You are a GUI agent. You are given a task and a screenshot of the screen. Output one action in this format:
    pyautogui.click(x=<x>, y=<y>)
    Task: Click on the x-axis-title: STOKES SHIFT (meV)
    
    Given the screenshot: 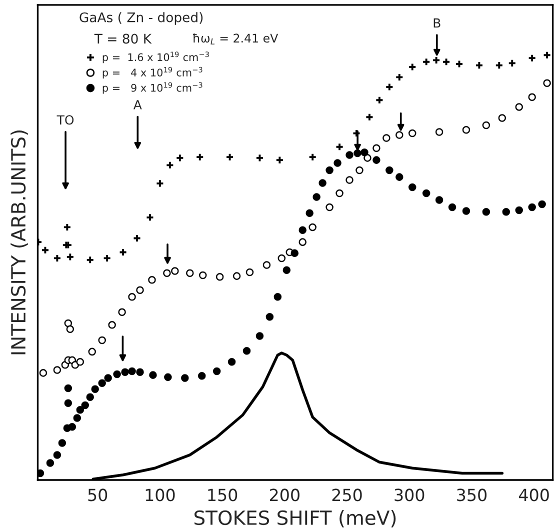 What is the action you would take?
    pyautogui.click(x=295, y=519)
    